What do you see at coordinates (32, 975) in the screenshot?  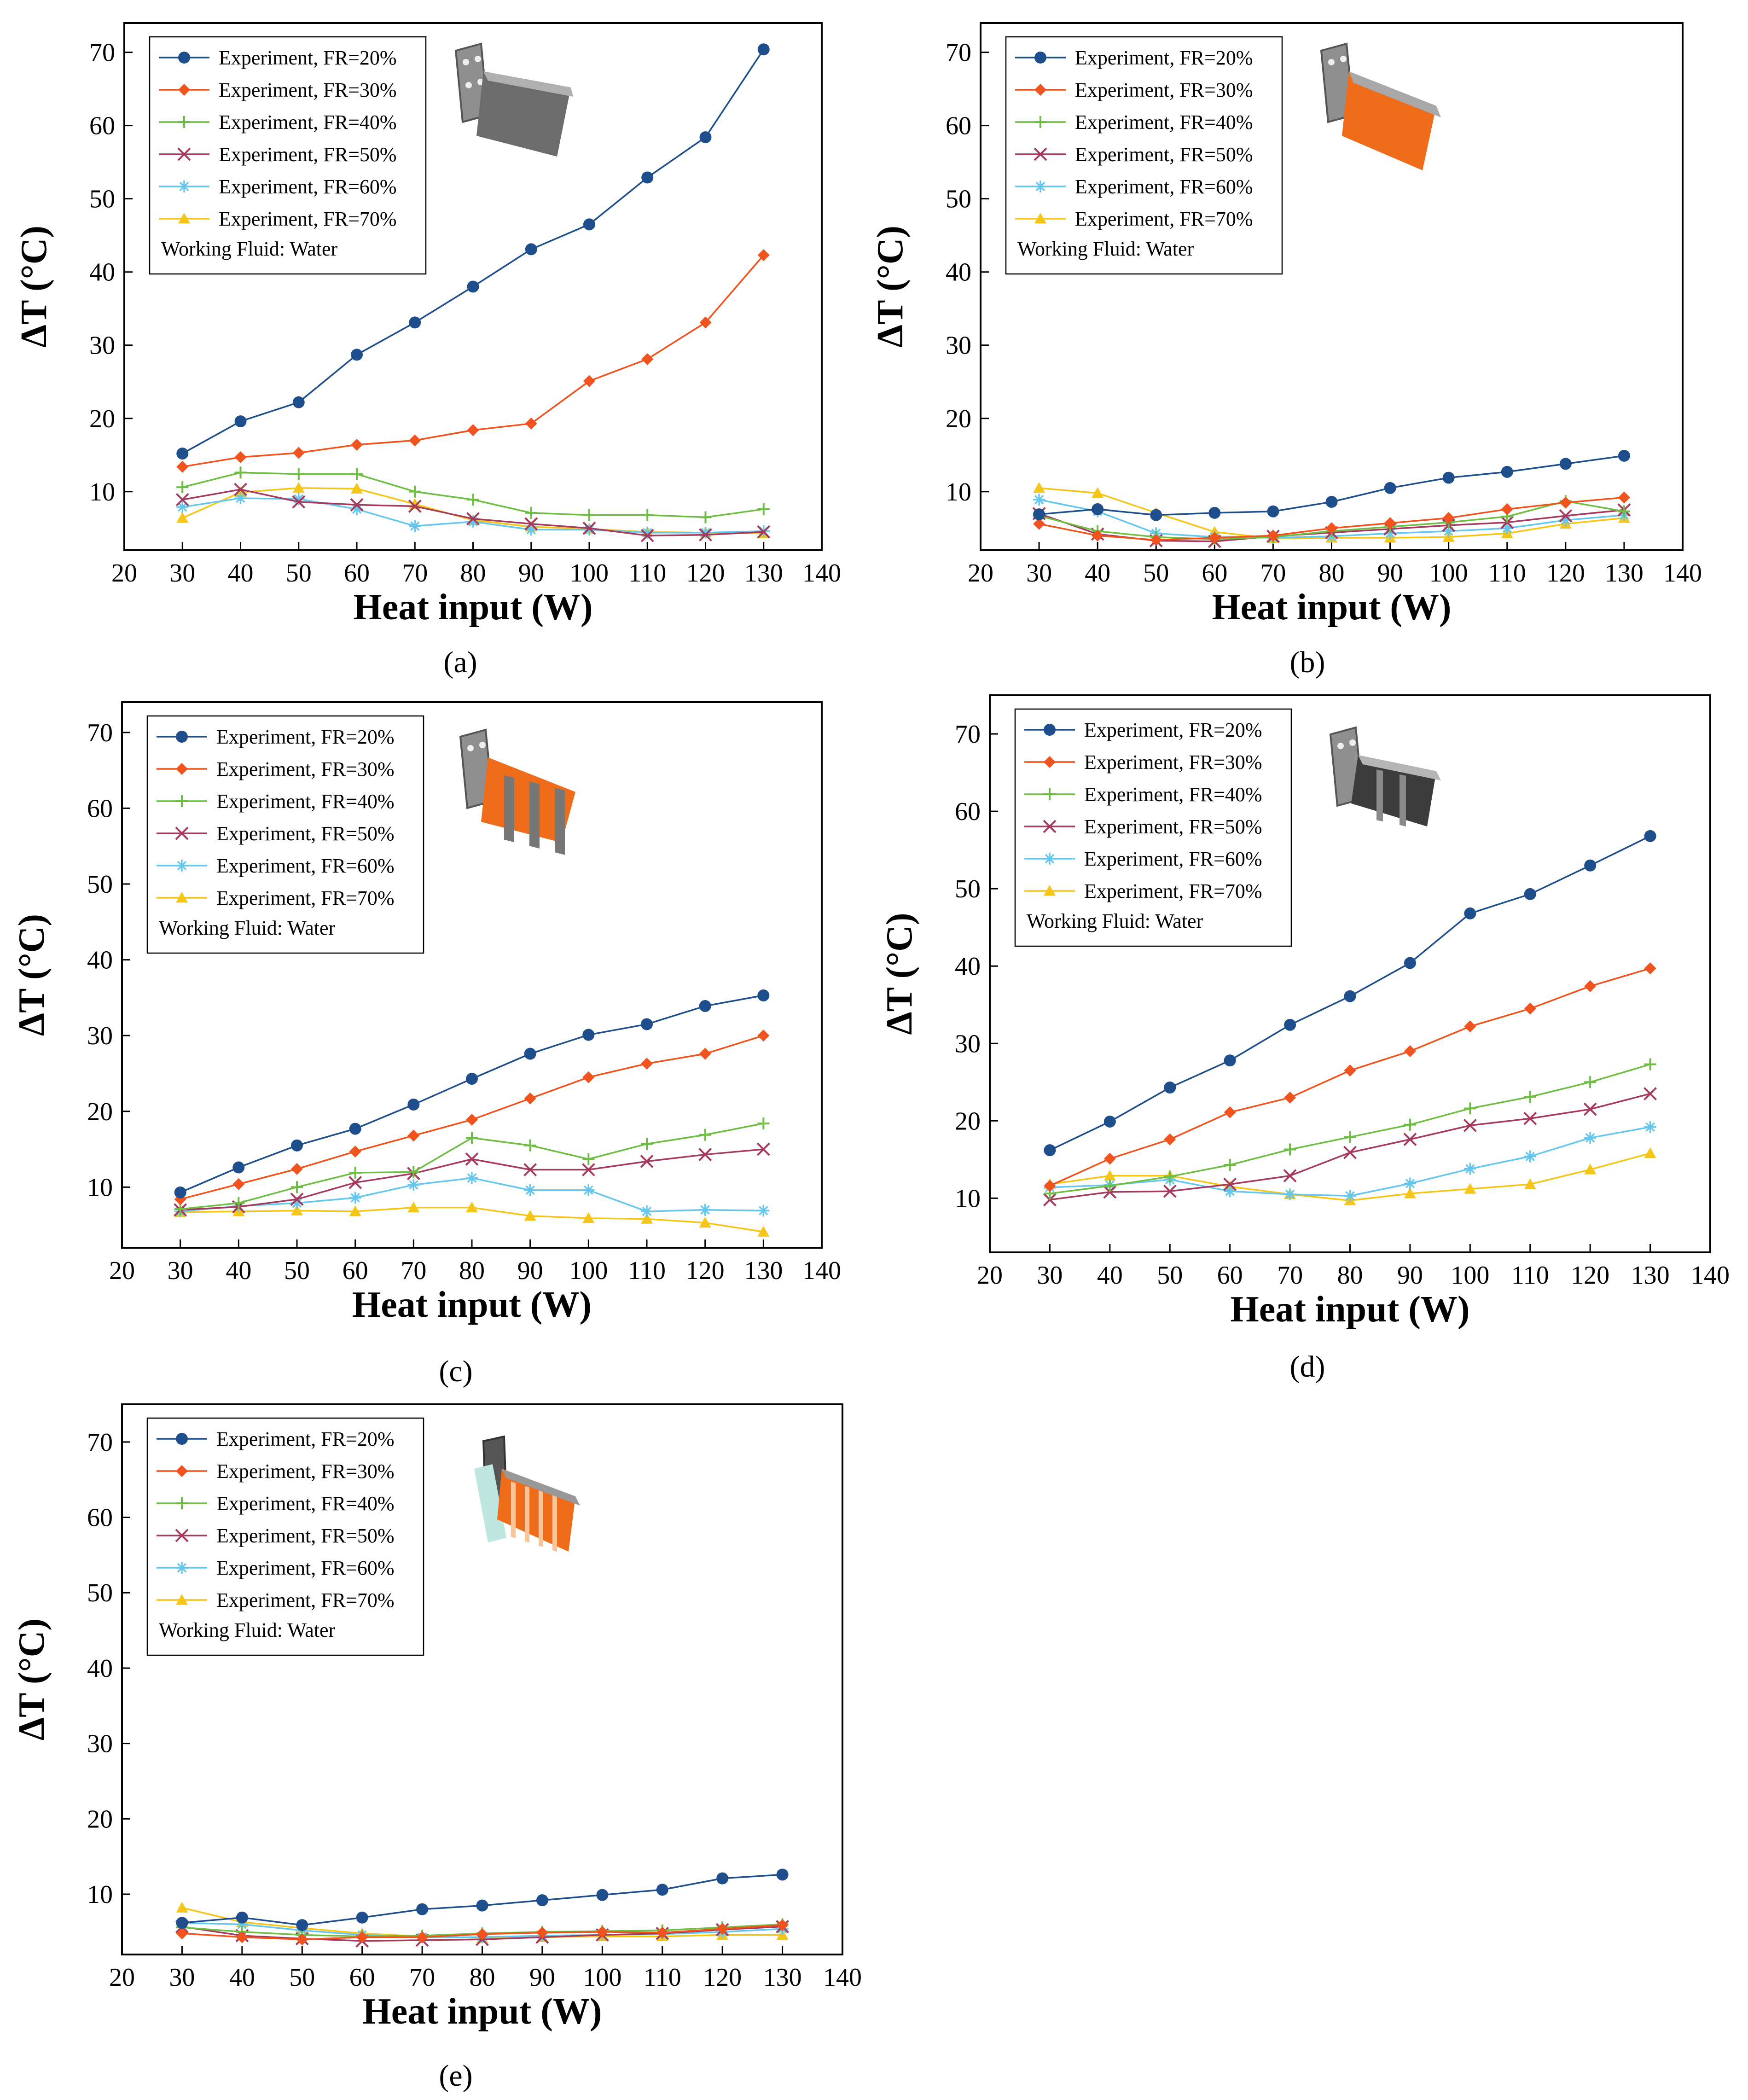 I see `y-axis-title: ΔT (°C)` at bounding box center [32, 975].